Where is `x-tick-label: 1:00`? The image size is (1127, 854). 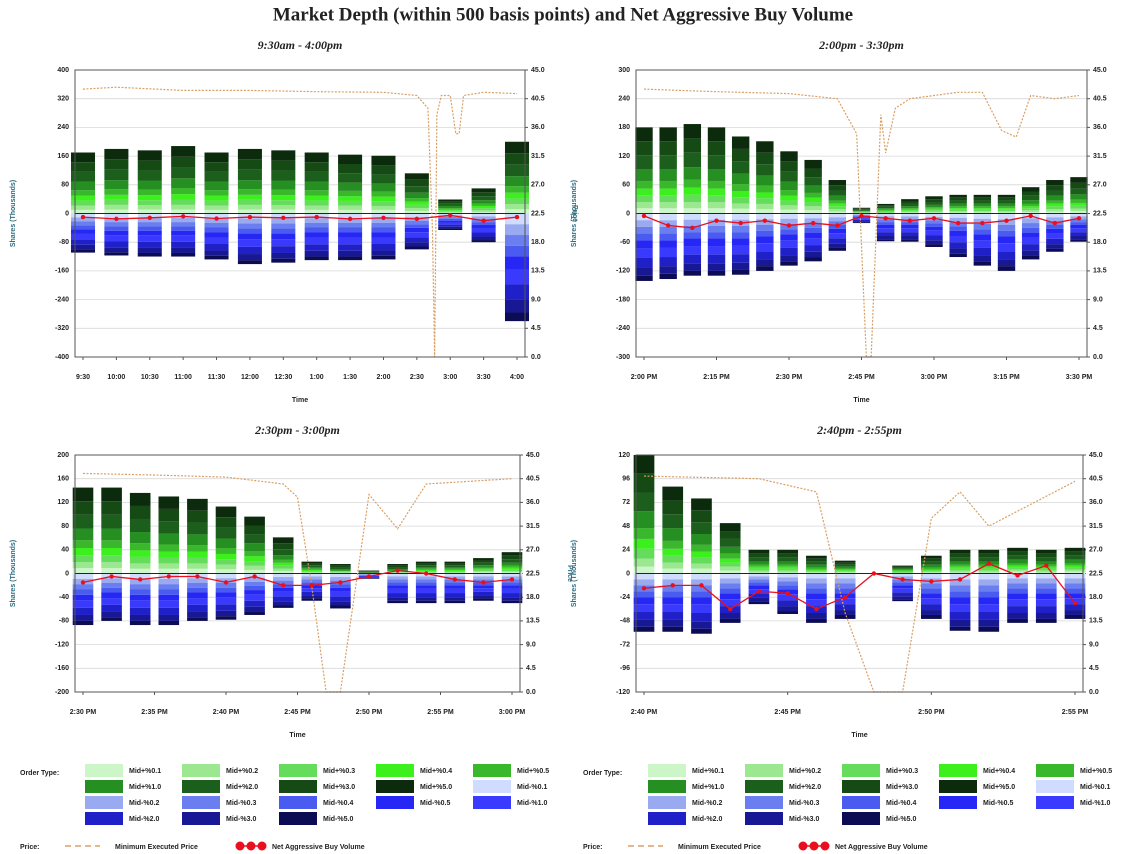 x-tick-label: 1:00 is located at coordinates (317, 377).